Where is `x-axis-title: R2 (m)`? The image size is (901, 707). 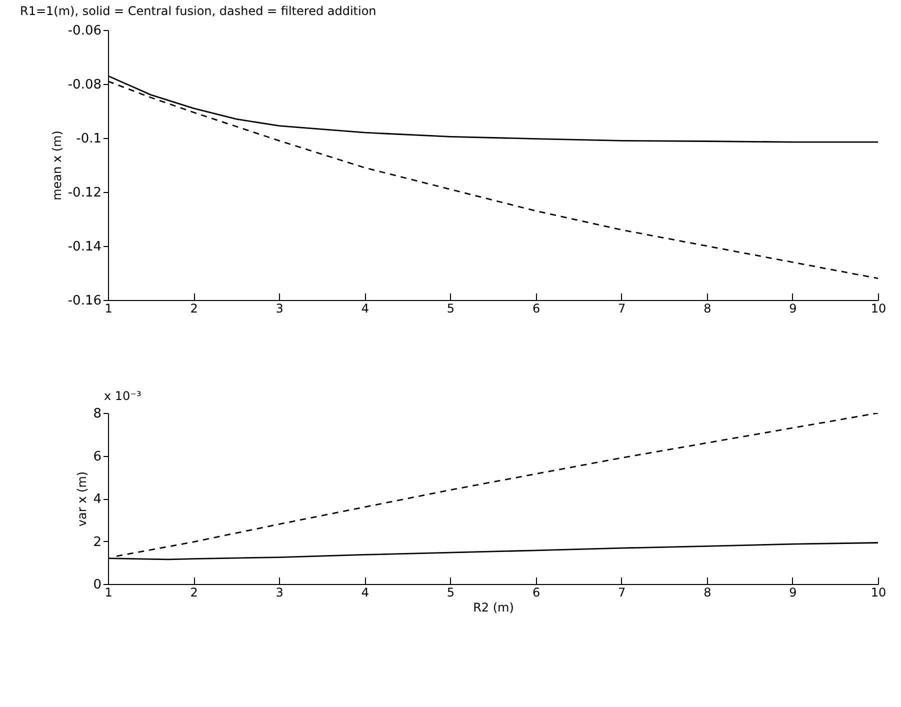
x-axis-title: R2 (m) is located at coordinates (493, 607).